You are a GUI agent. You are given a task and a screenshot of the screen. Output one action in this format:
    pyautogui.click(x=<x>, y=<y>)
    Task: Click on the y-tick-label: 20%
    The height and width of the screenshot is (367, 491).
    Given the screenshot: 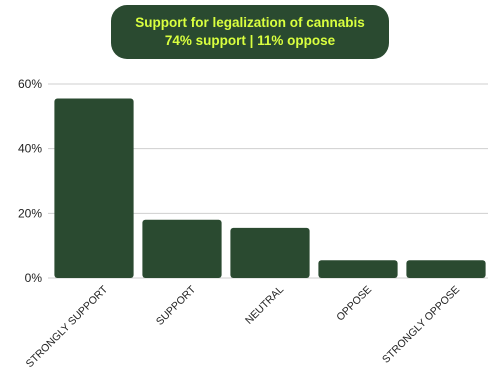 What is the action you would take?
    pyautogui.click(x=30, y=213)
    